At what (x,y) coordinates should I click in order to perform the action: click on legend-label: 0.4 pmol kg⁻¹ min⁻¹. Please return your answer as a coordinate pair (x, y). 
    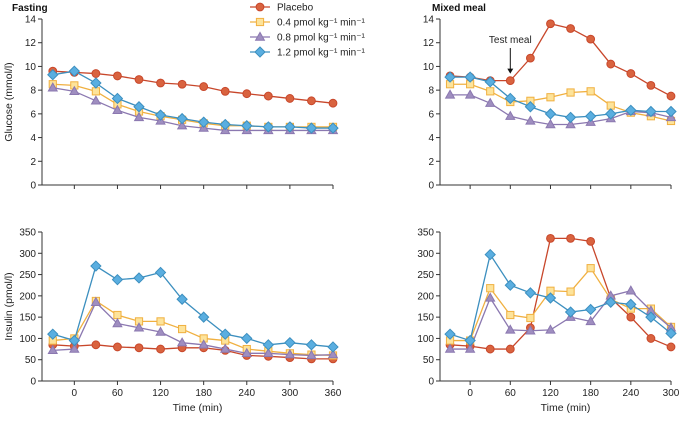
    Looking at the image, I should click on (321, 23).